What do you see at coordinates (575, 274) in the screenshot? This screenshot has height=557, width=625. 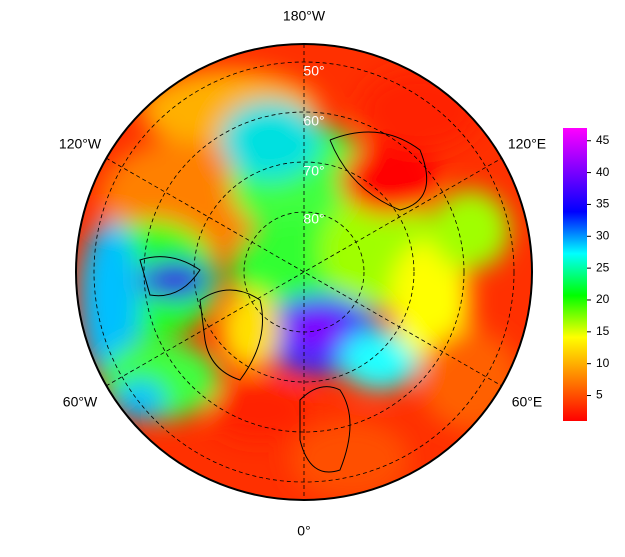 I see `colorbar` at bounding box center [575, 274].